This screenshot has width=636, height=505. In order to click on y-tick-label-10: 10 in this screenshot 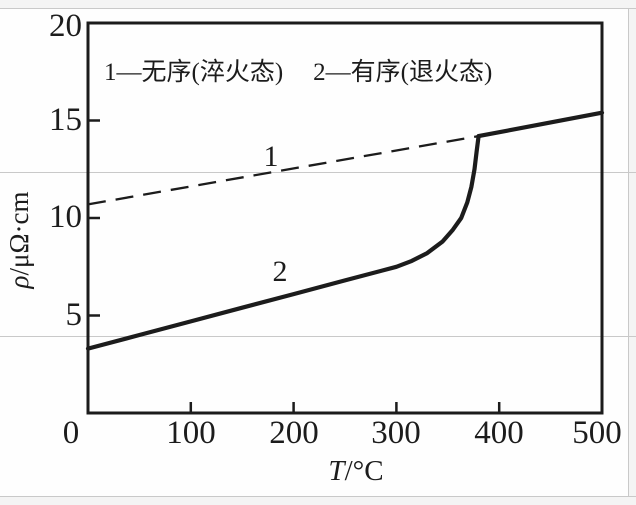, I will do `click(65, 216)`.